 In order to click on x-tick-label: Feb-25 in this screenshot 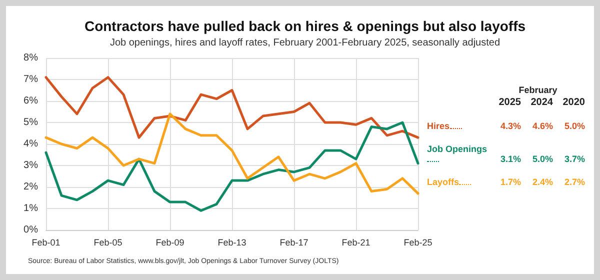, I will do `click(418, 243)`.